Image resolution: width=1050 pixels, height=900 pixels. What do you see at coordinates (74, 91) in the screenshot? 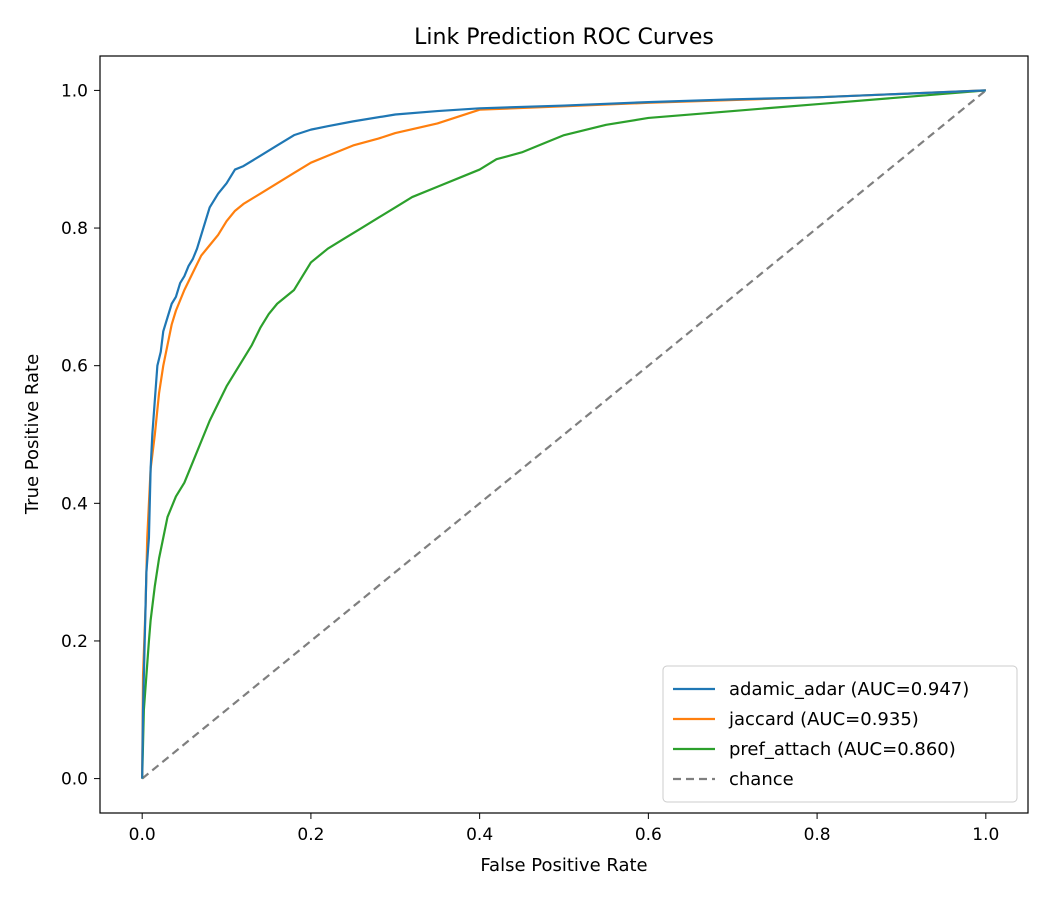
I see `y-tick-label: 1.0` at bounding box center [74, 91].